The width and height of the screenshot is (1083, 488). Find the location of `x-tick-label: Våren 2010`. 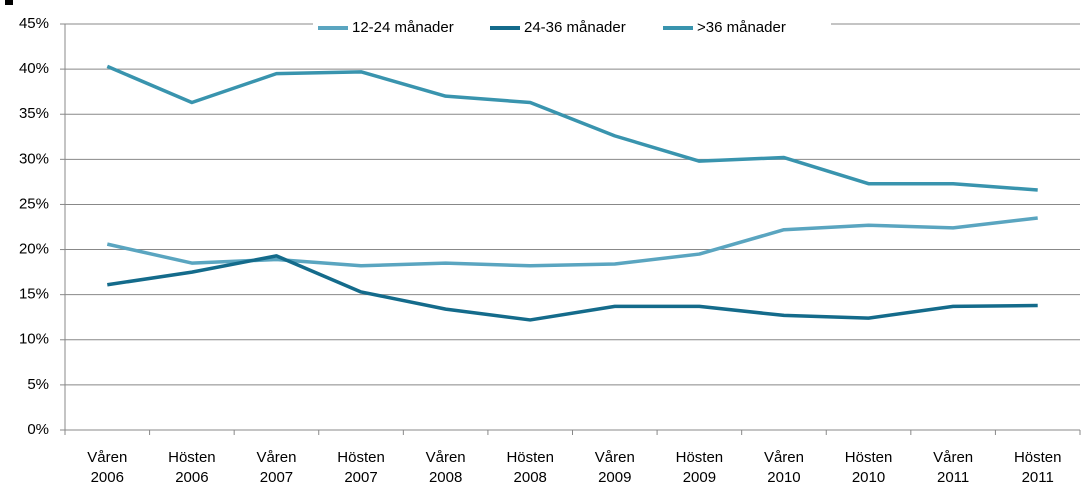

x-tick-label: Våren 2010 is located at coordinates (784, 467).